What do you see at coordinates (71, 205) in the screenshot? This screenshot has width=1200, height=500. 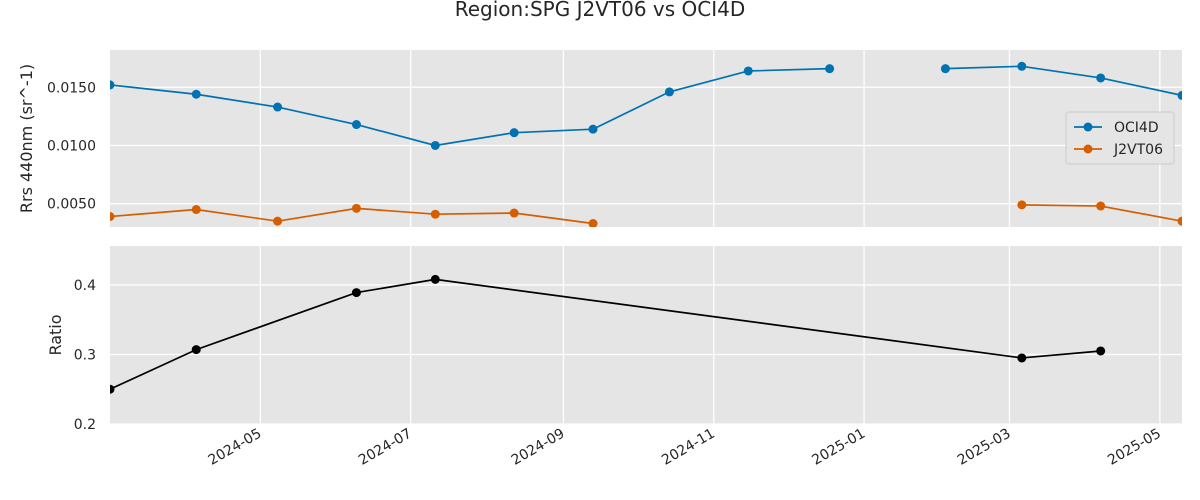 I see `rrs-y-tick-label: 0.0050` at bounding box center [71, 205].